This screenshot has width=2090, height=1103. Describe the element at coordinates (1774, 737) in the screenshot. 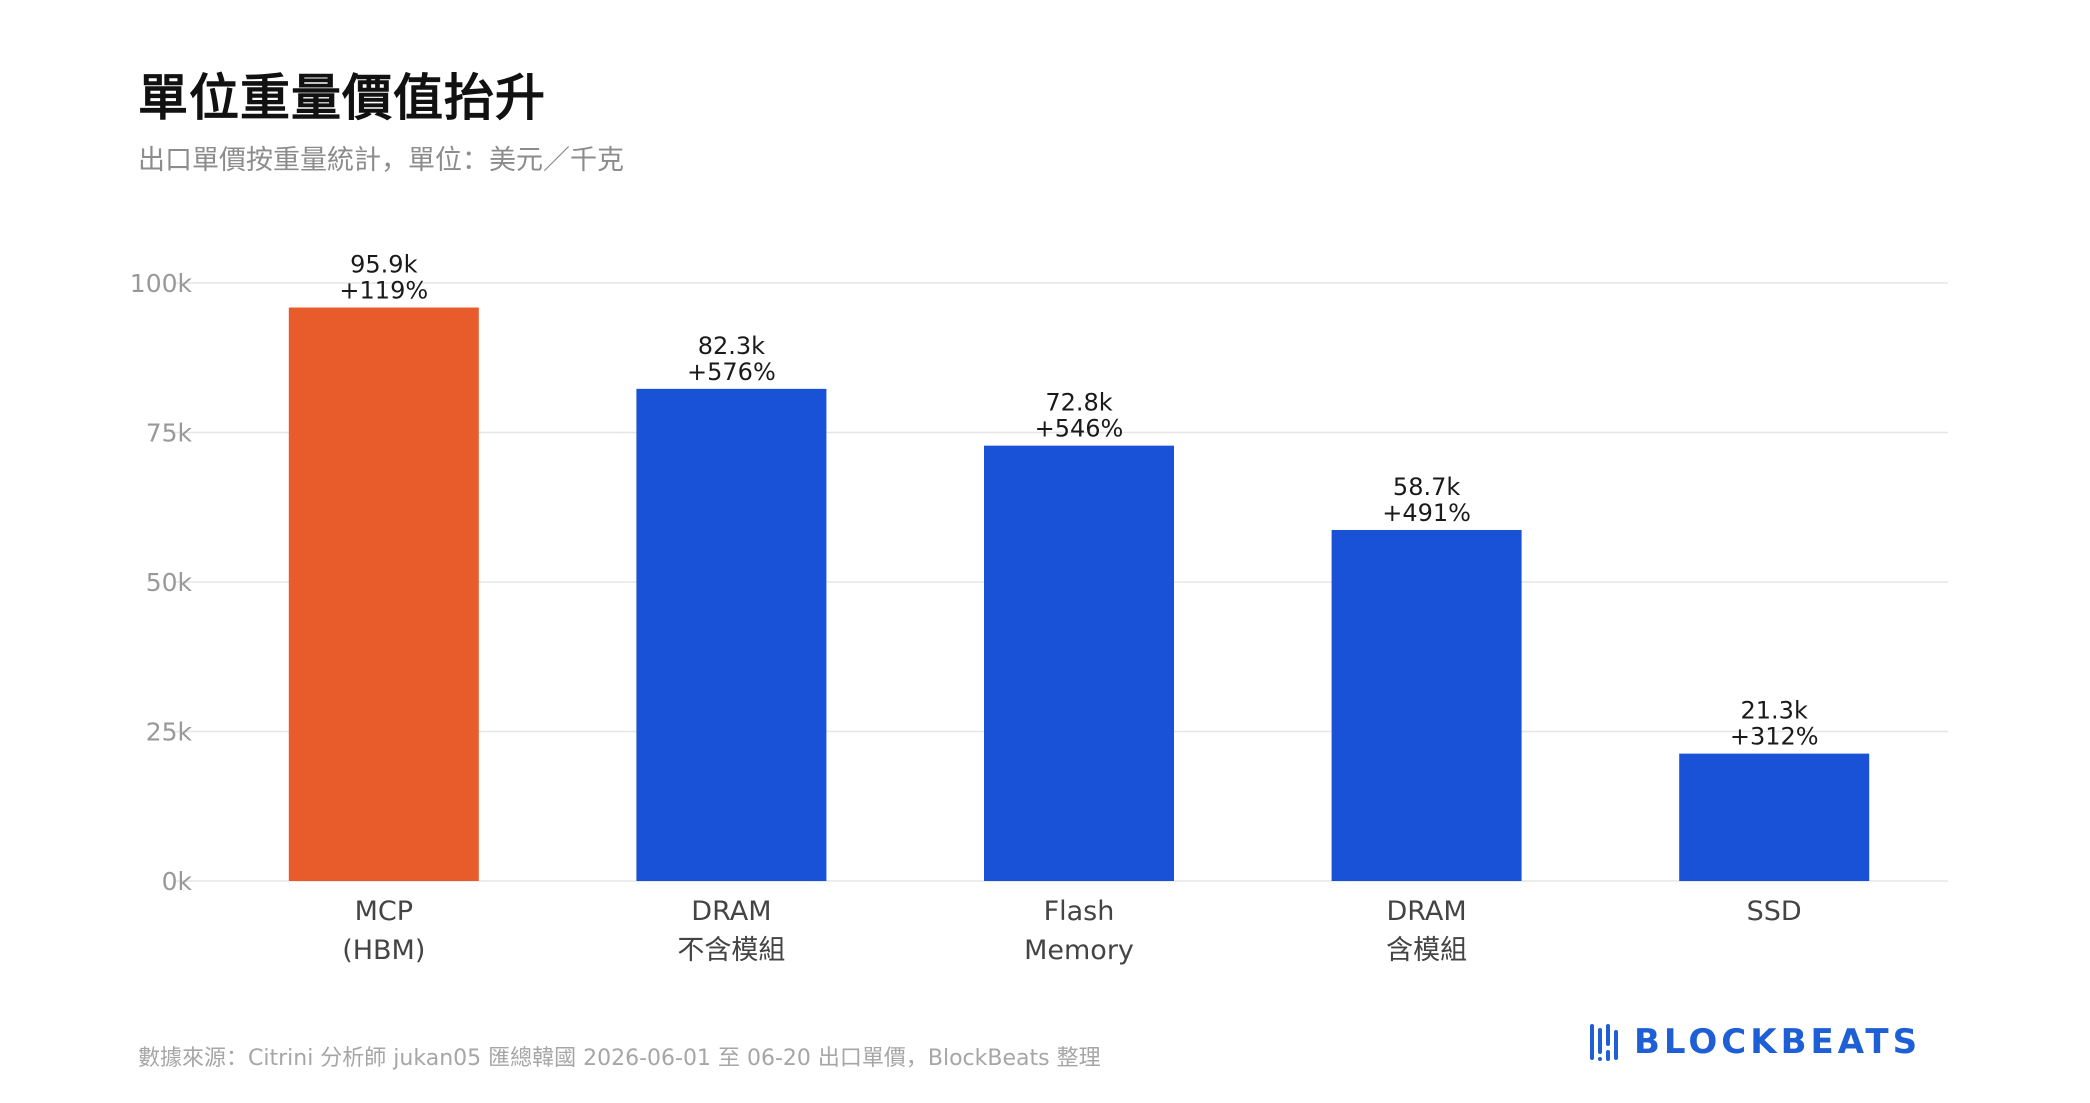

I see `change-label: +312%` at that location.